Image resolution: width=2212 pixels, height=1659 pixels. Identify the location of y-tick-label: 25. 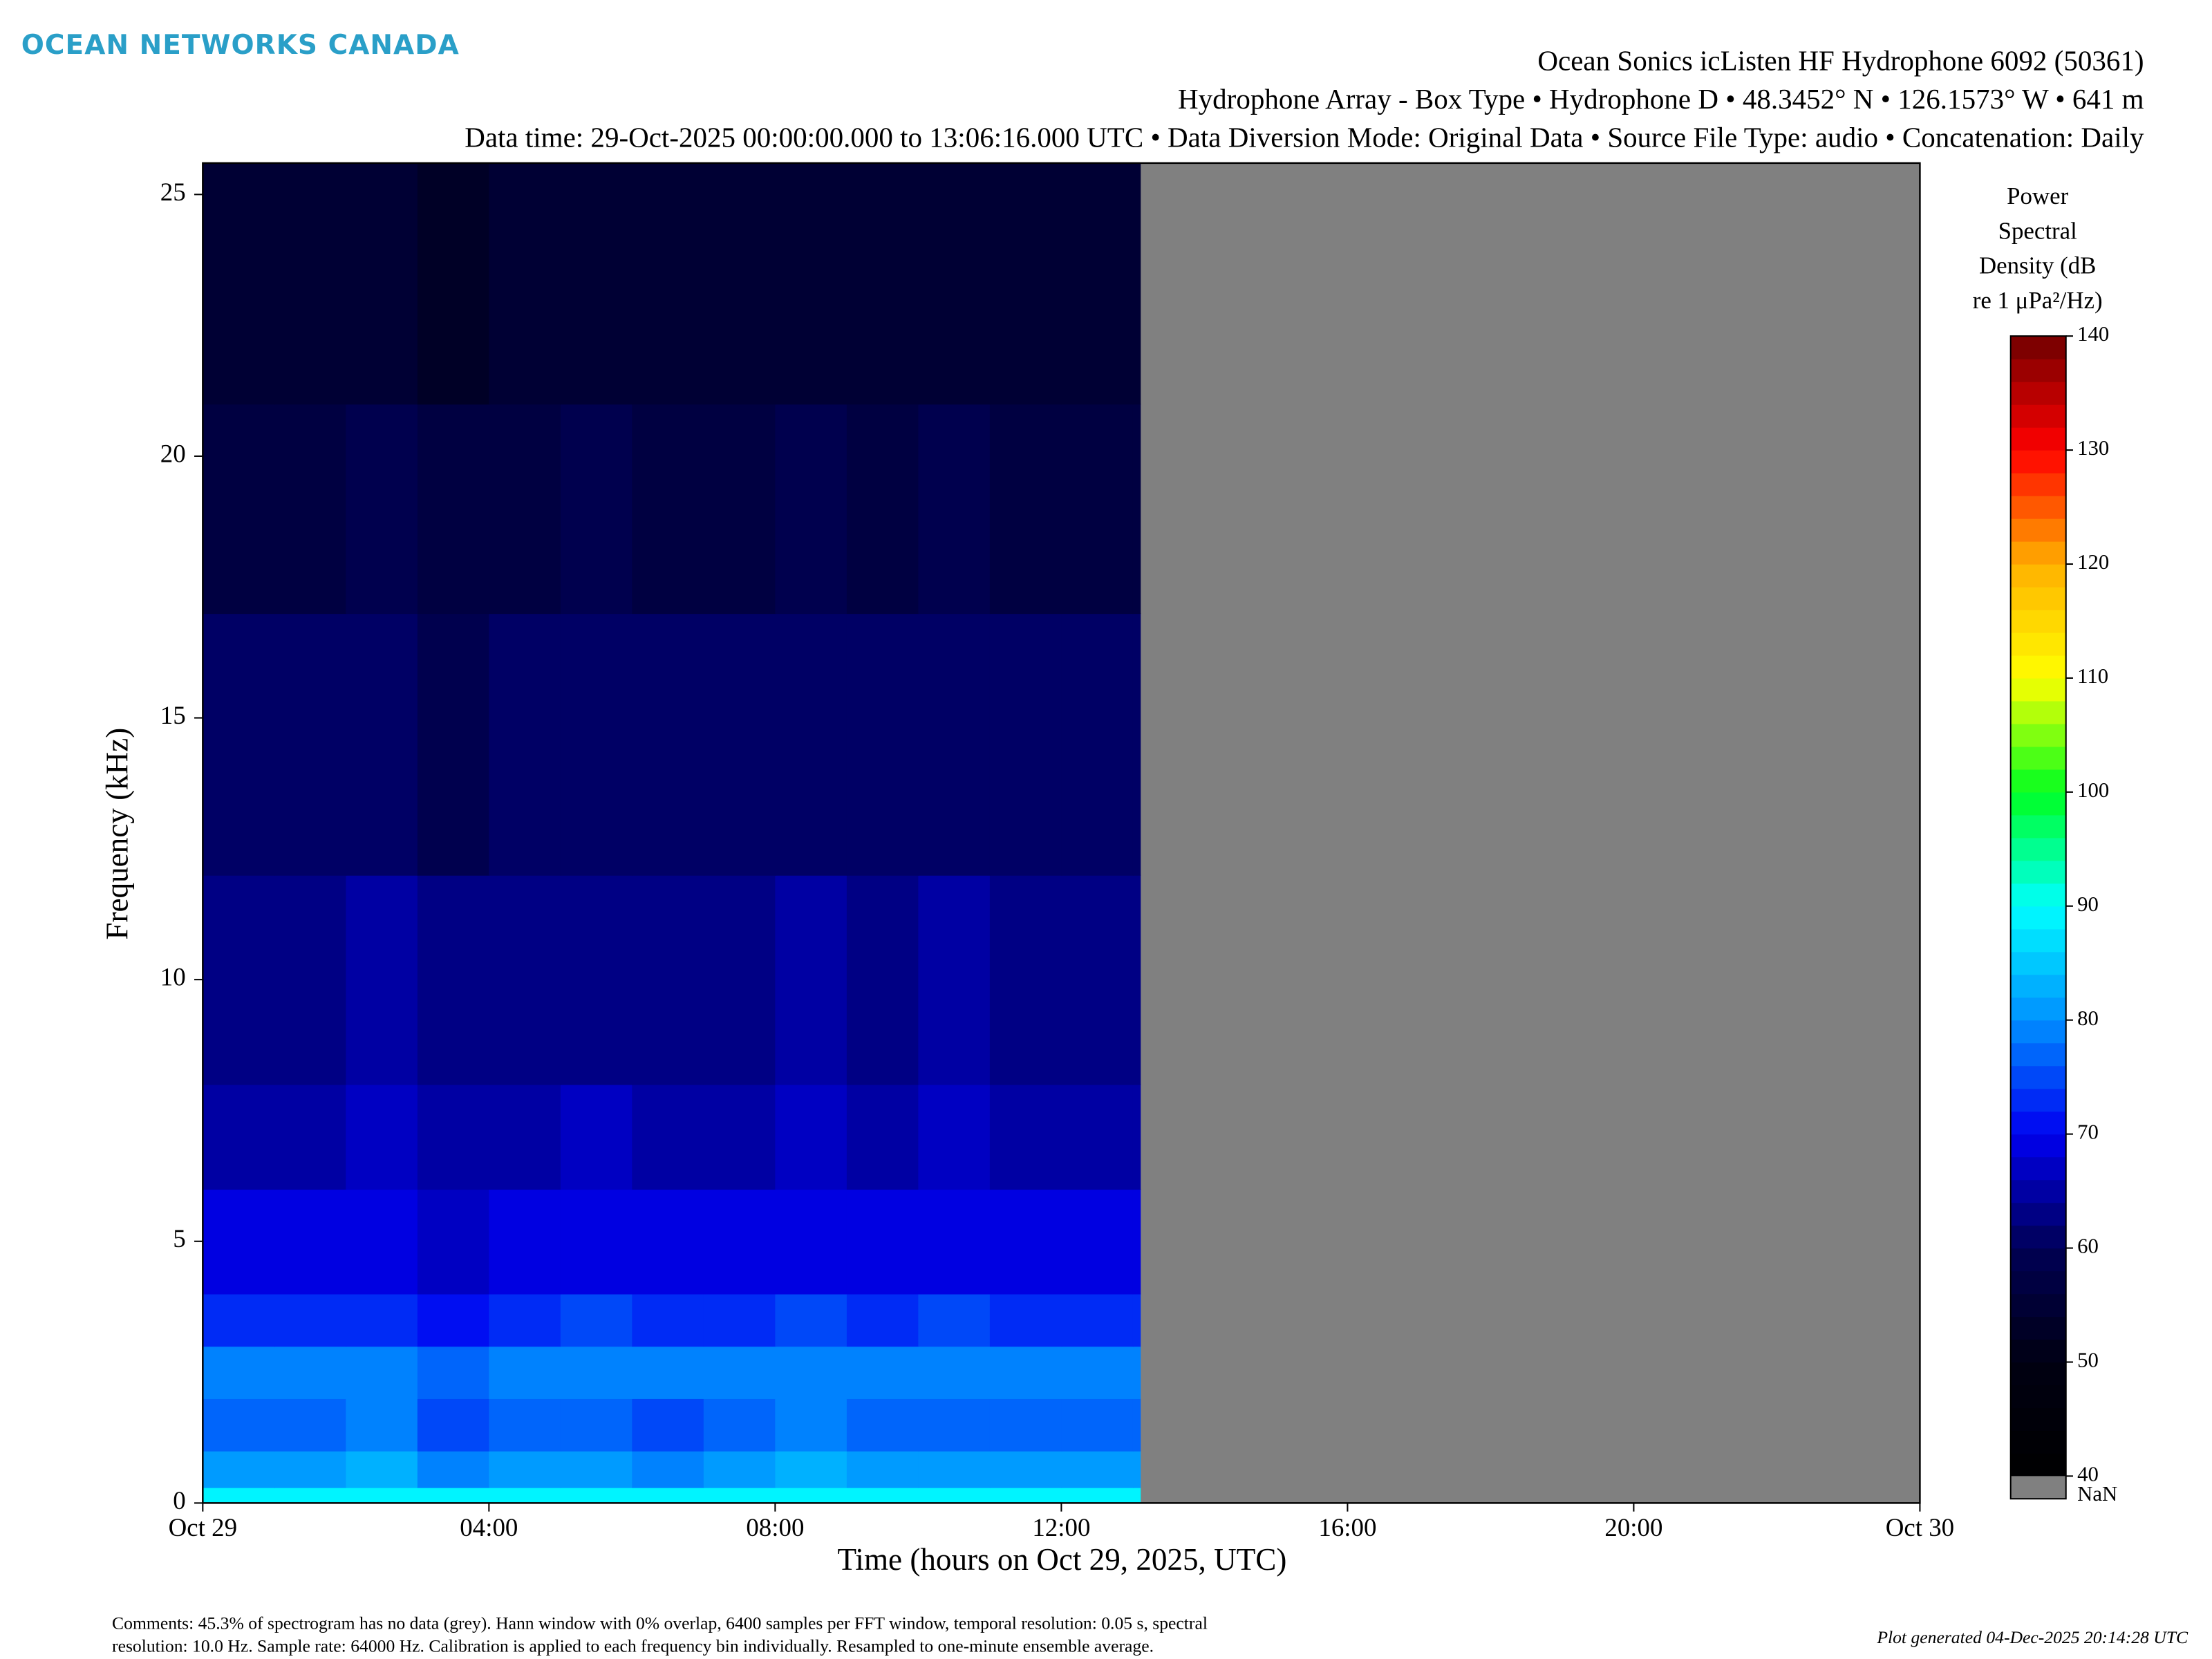
(173, 192).